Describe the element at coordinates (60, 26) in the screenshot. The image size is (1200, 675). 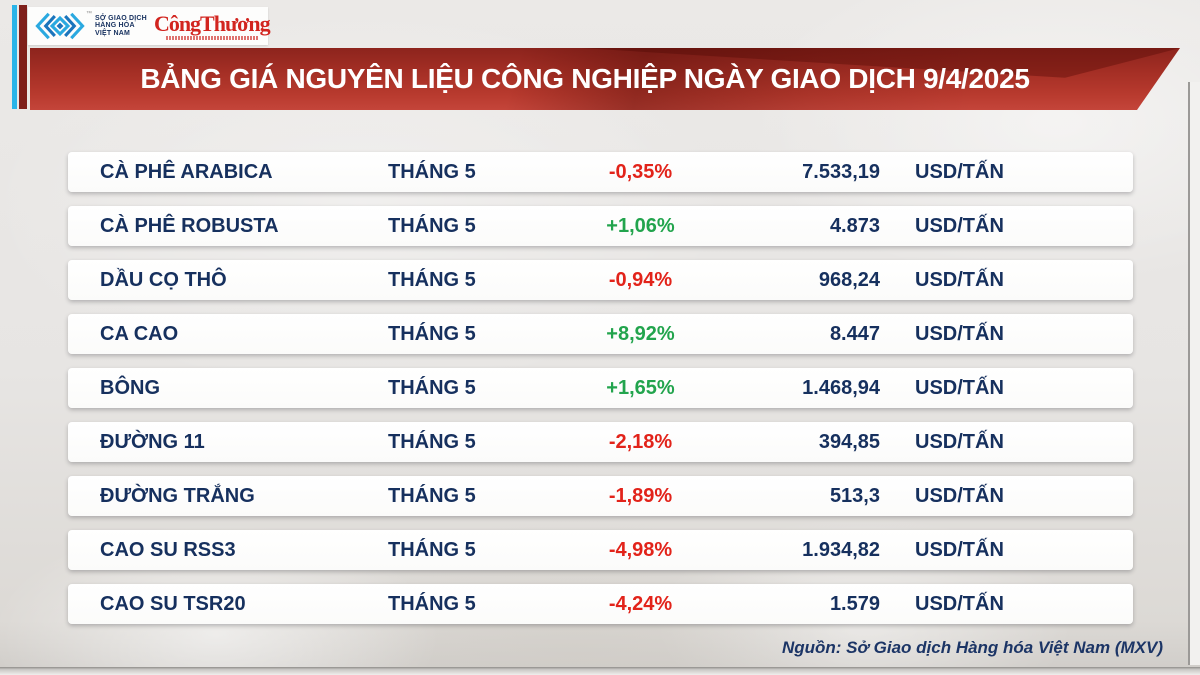
I see `mxv-logo-icon` at that location.